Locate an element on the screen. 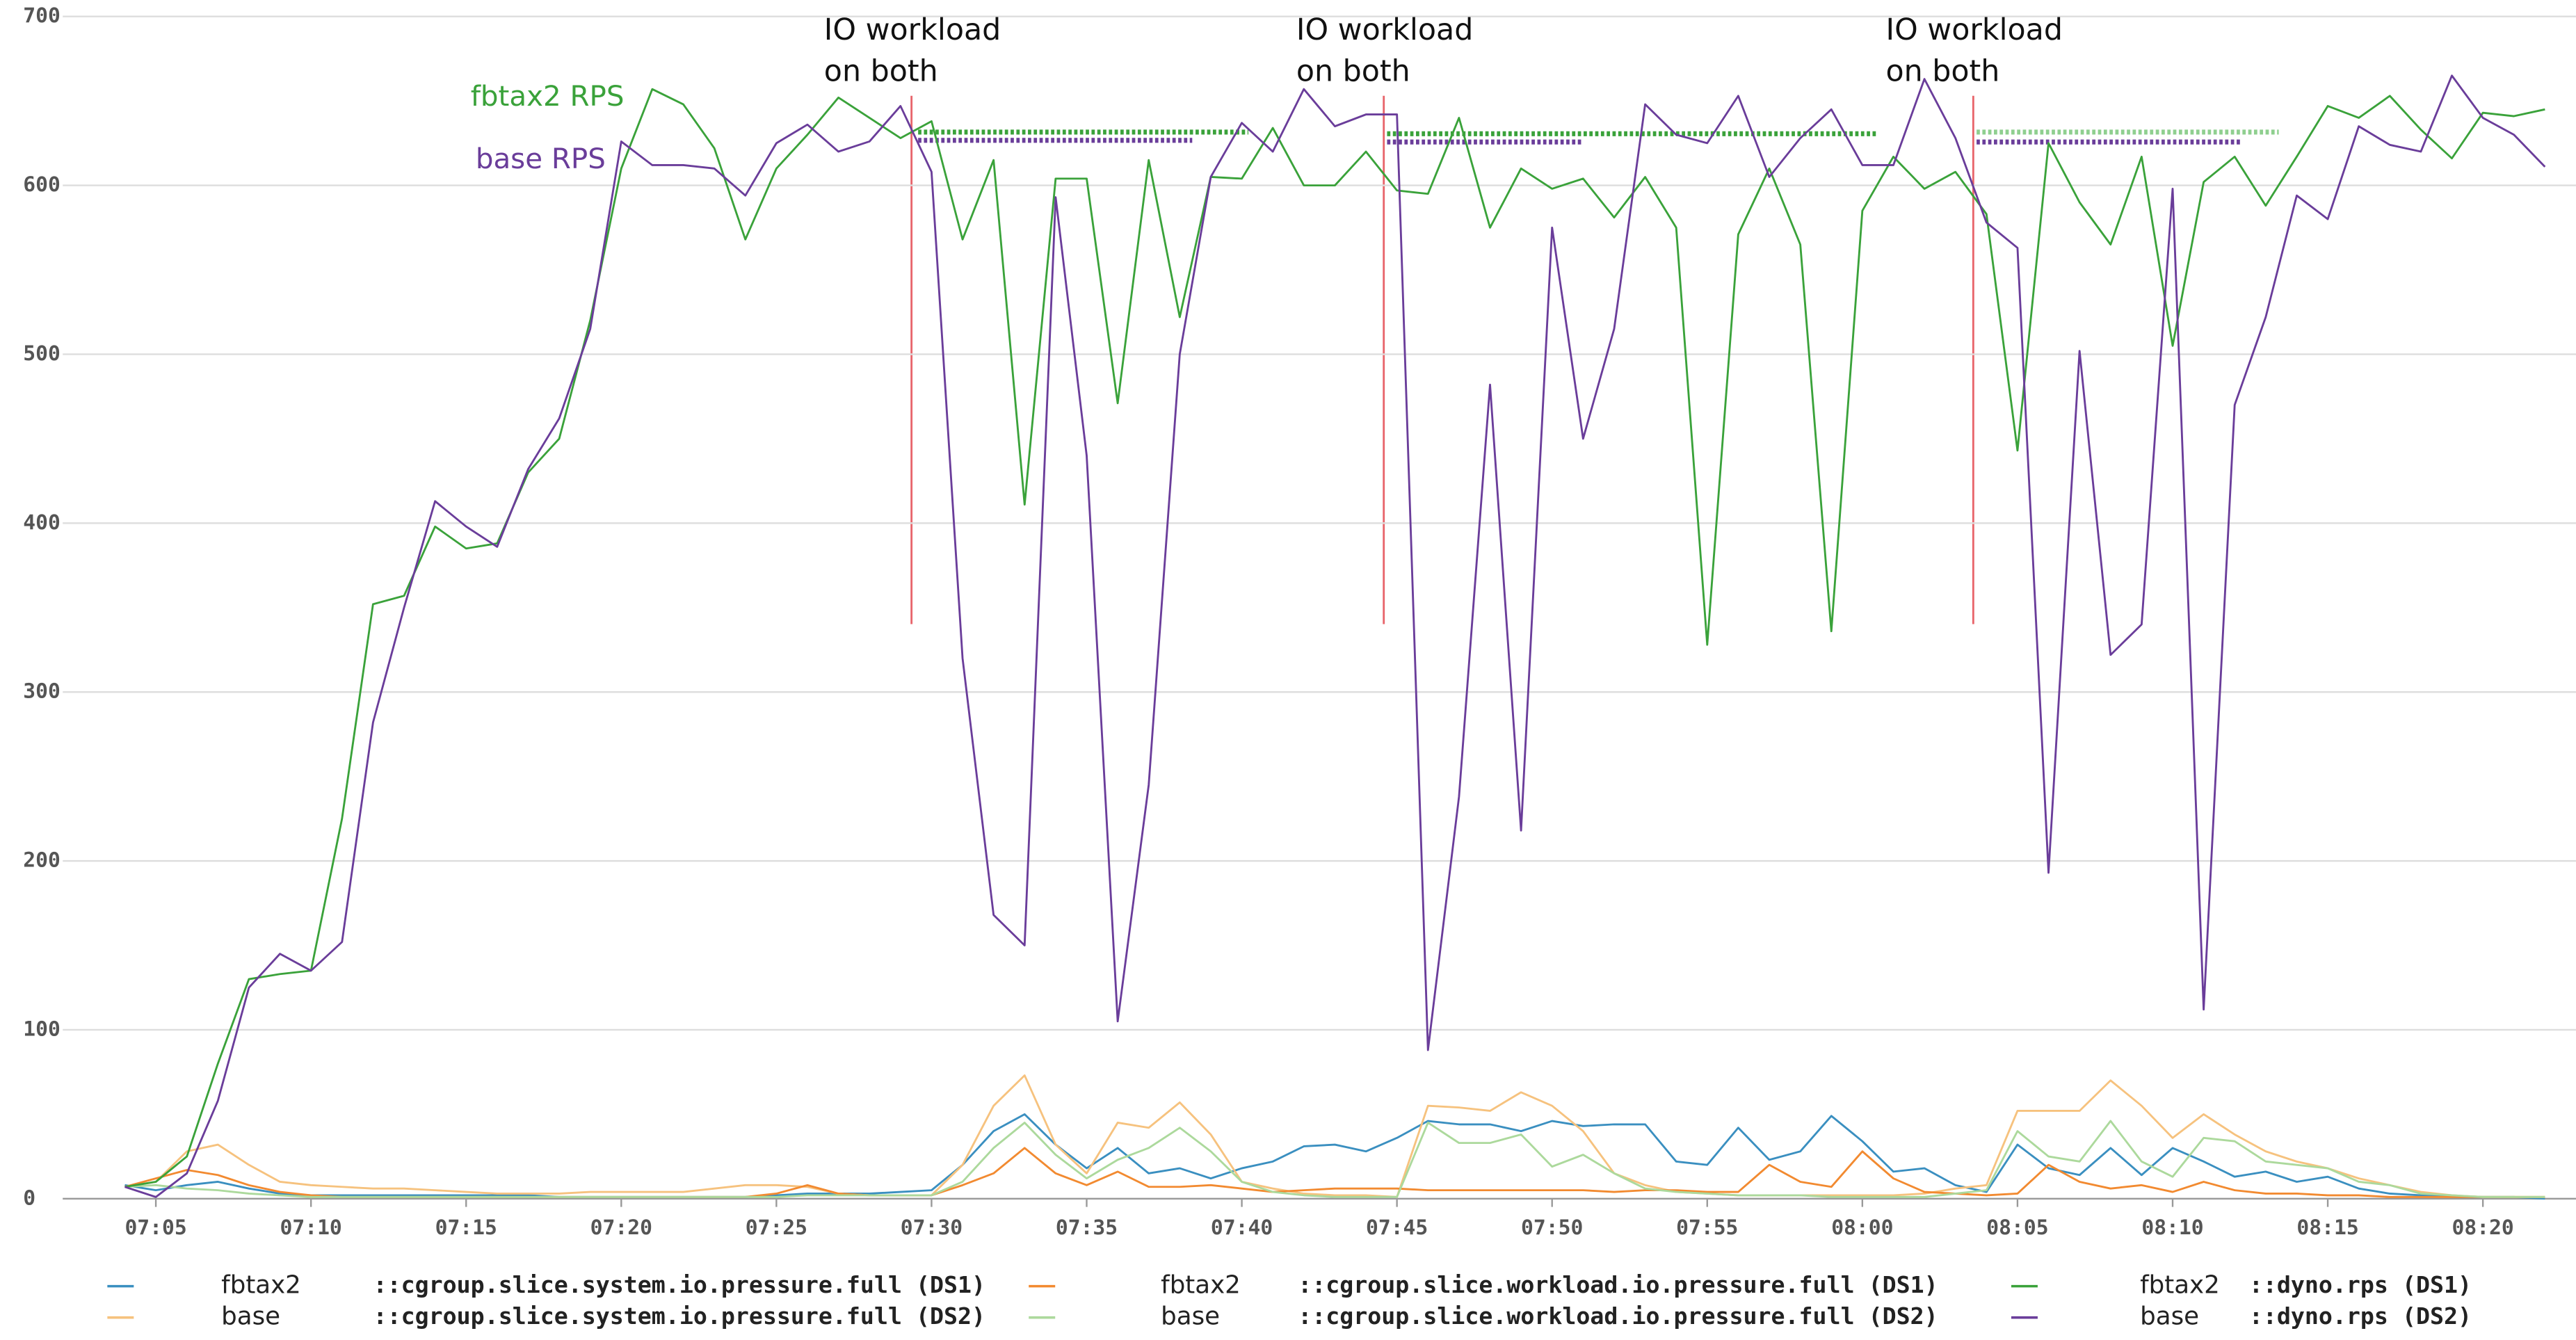 This screenshot has width=2576, height=1340. y-tick-label: 400 is located at coordinates (42, 522).